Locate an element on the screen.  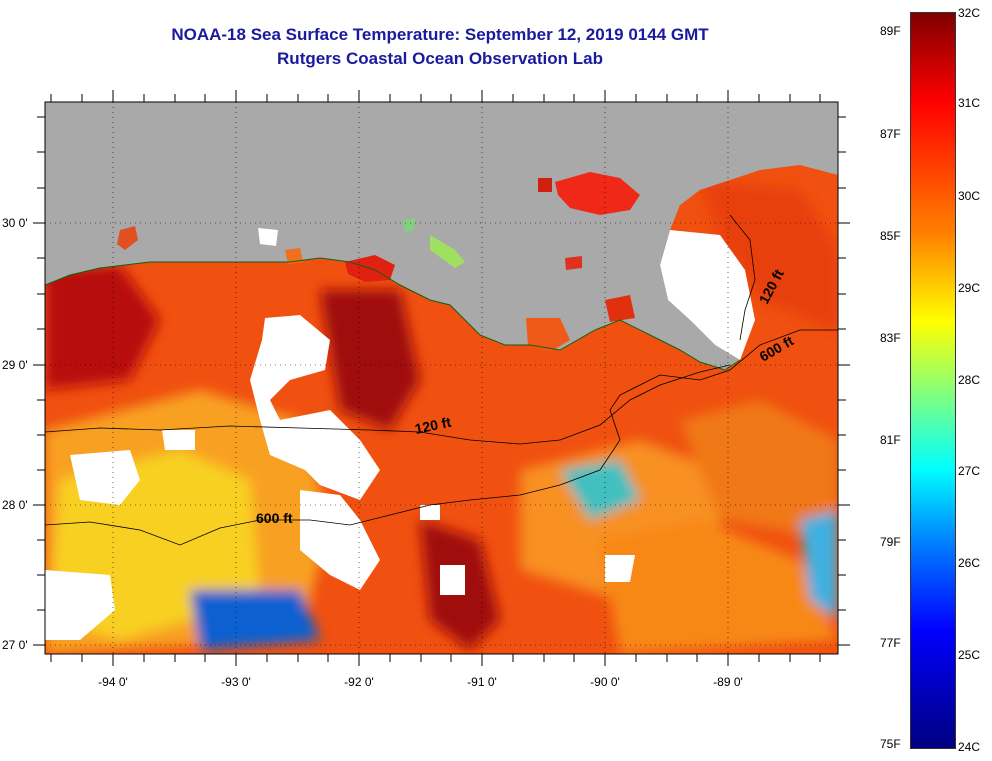
colorbar-c-32: 32C is located at coordinates (969, 13).